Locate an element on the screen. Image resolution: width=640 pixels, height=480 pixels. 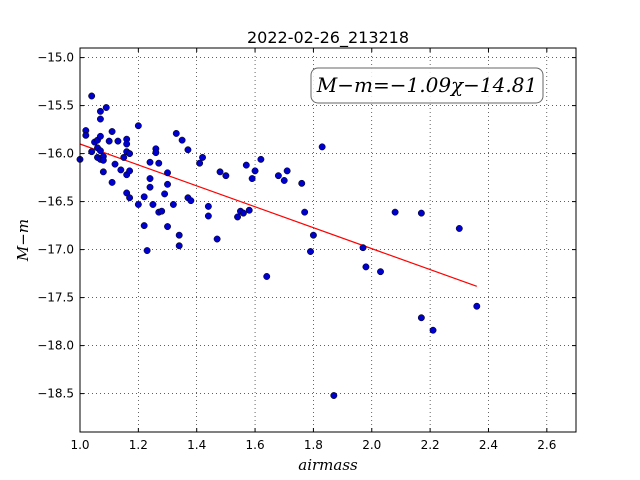
y-tick-label: −18.5 is located at coordinates (55, 394).